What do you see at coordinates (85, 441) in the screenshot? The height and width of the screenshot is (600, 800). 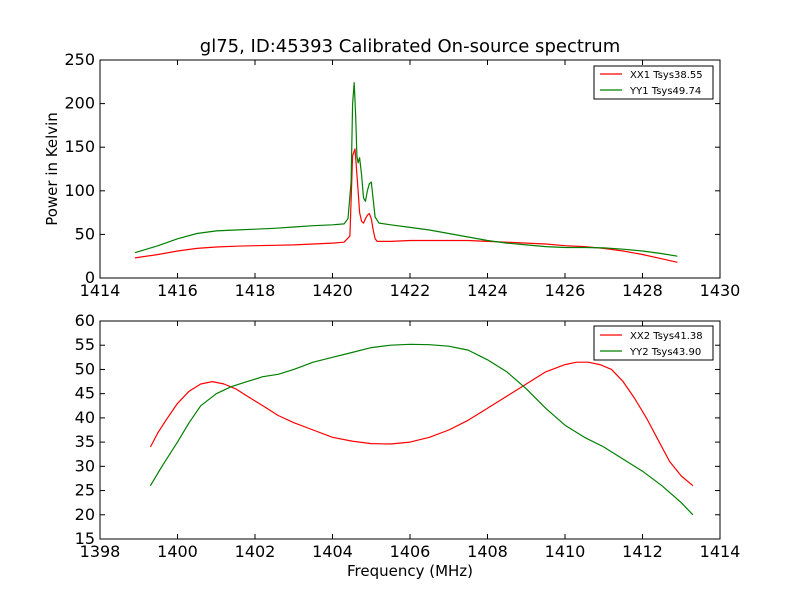 I see `y-tick-label: 35` at bounding box center [85, 441].